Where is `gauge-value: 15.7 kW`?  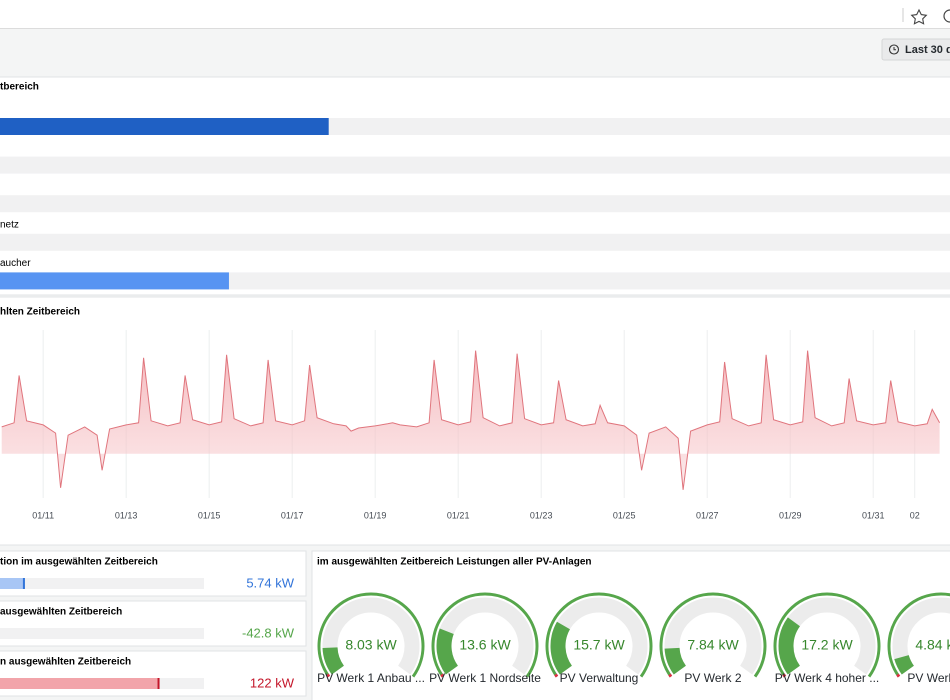 gauge-value: 15.7 kW is located at coordinates (599, 645).